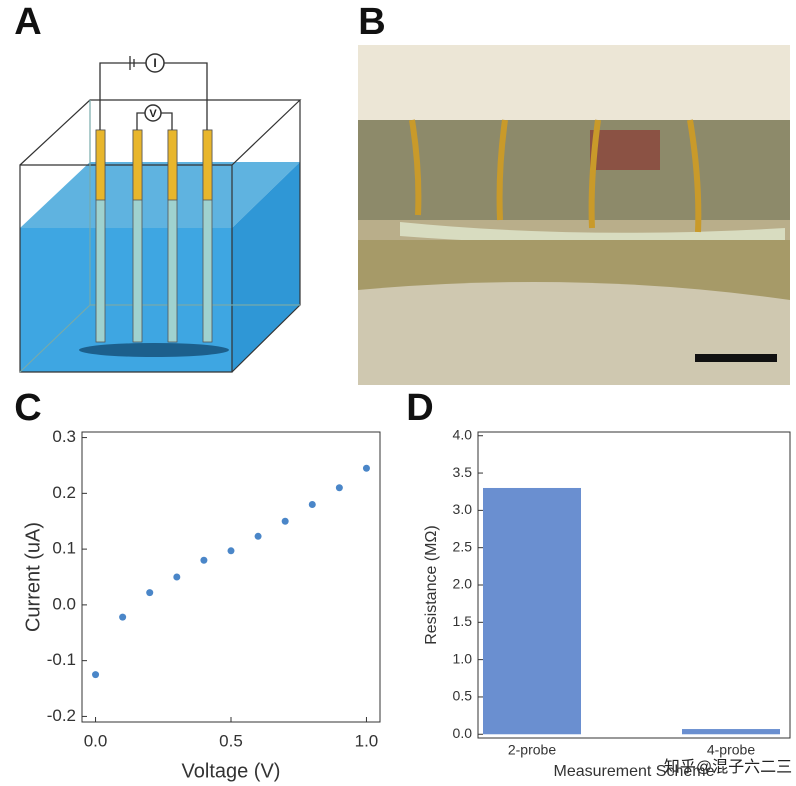  What do you see at coordinates (634, 771) in the screenshot?
I see `x-axis-label: Measurement Scheme` at bounding box center [634, 771].